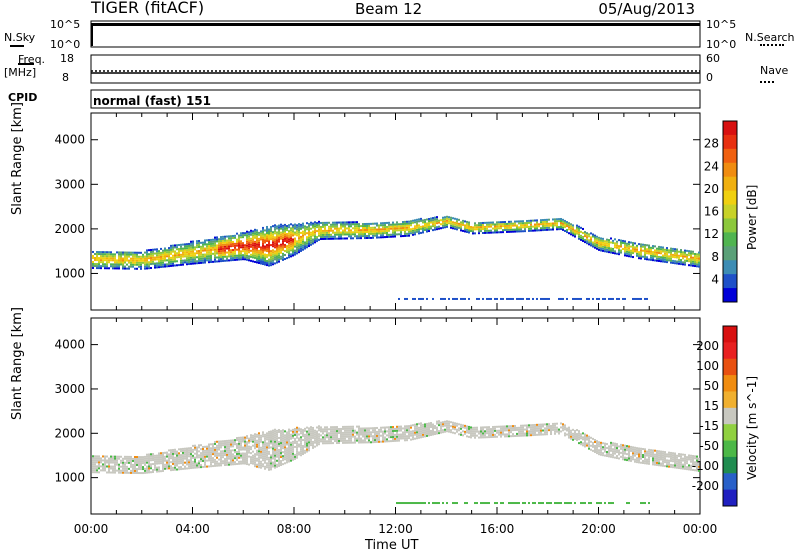 The image size is (800, 554). What do you see at coordinates (17, 46) in the screenshot?
I see `nsky-legend-line` at bounding box center [17, 46].